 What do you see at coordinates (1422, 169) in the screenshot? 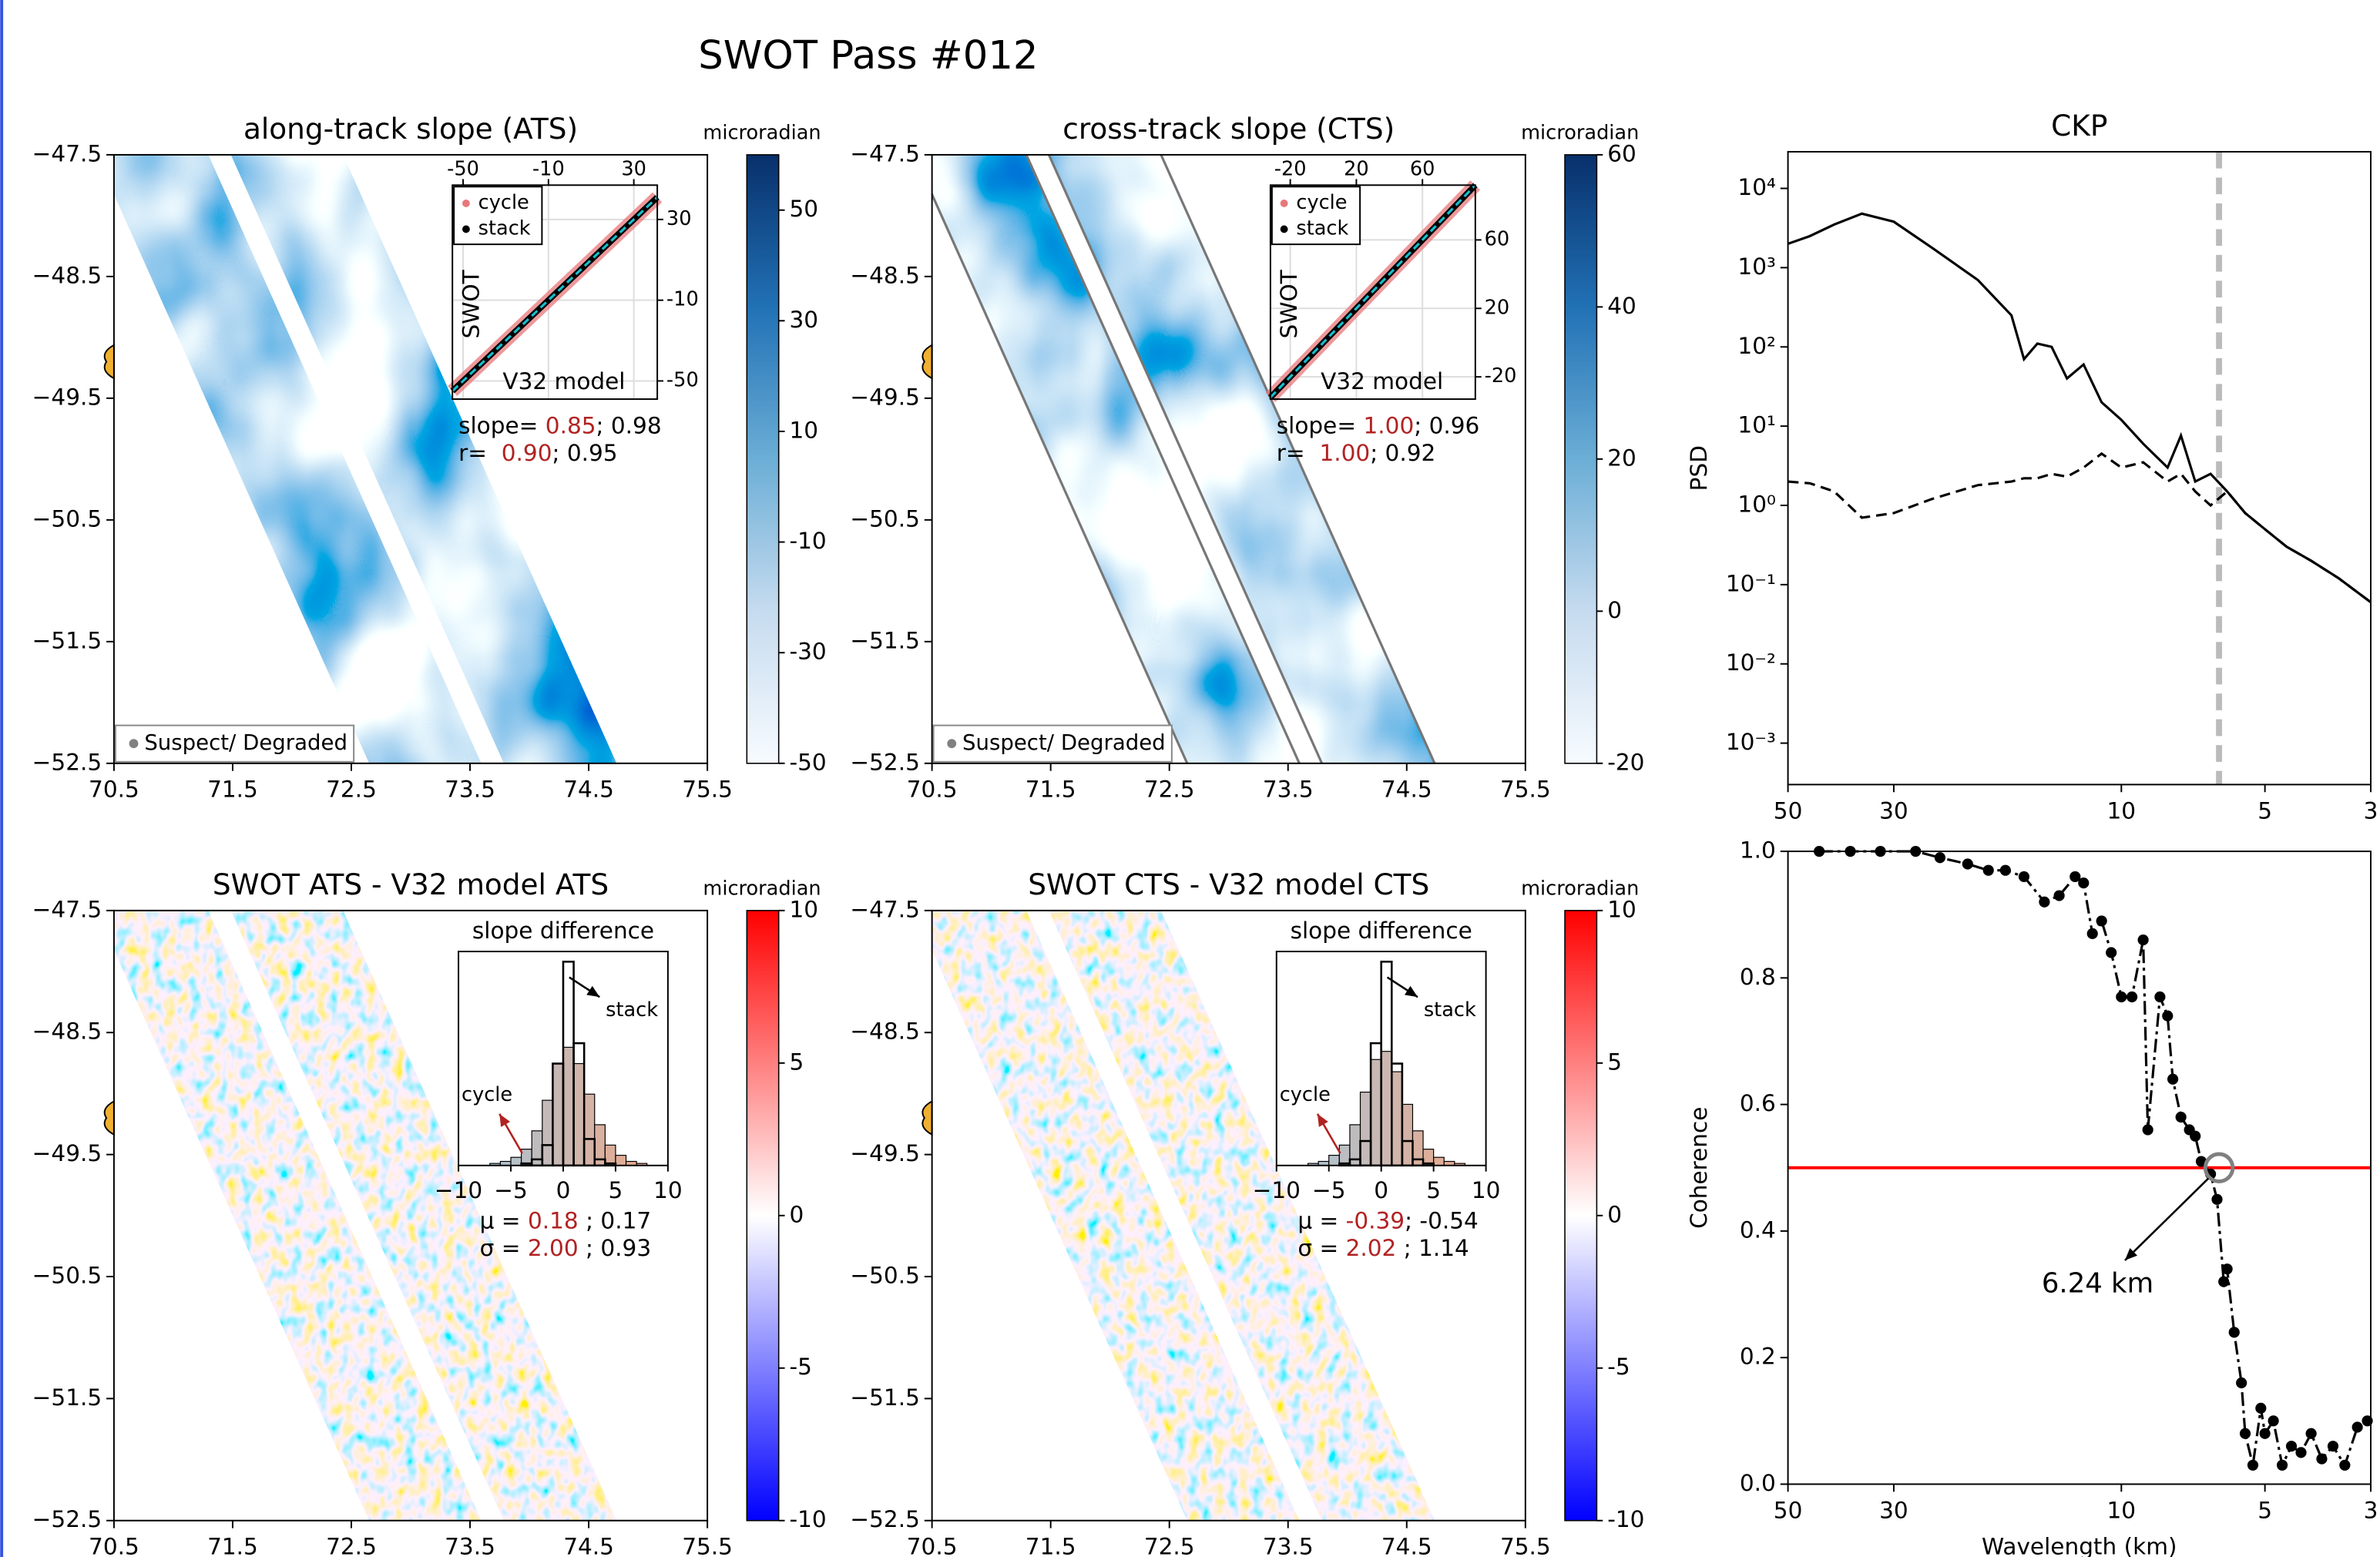
I see `inset-x-tick-label: 60` at bounding box center [1422, 169].